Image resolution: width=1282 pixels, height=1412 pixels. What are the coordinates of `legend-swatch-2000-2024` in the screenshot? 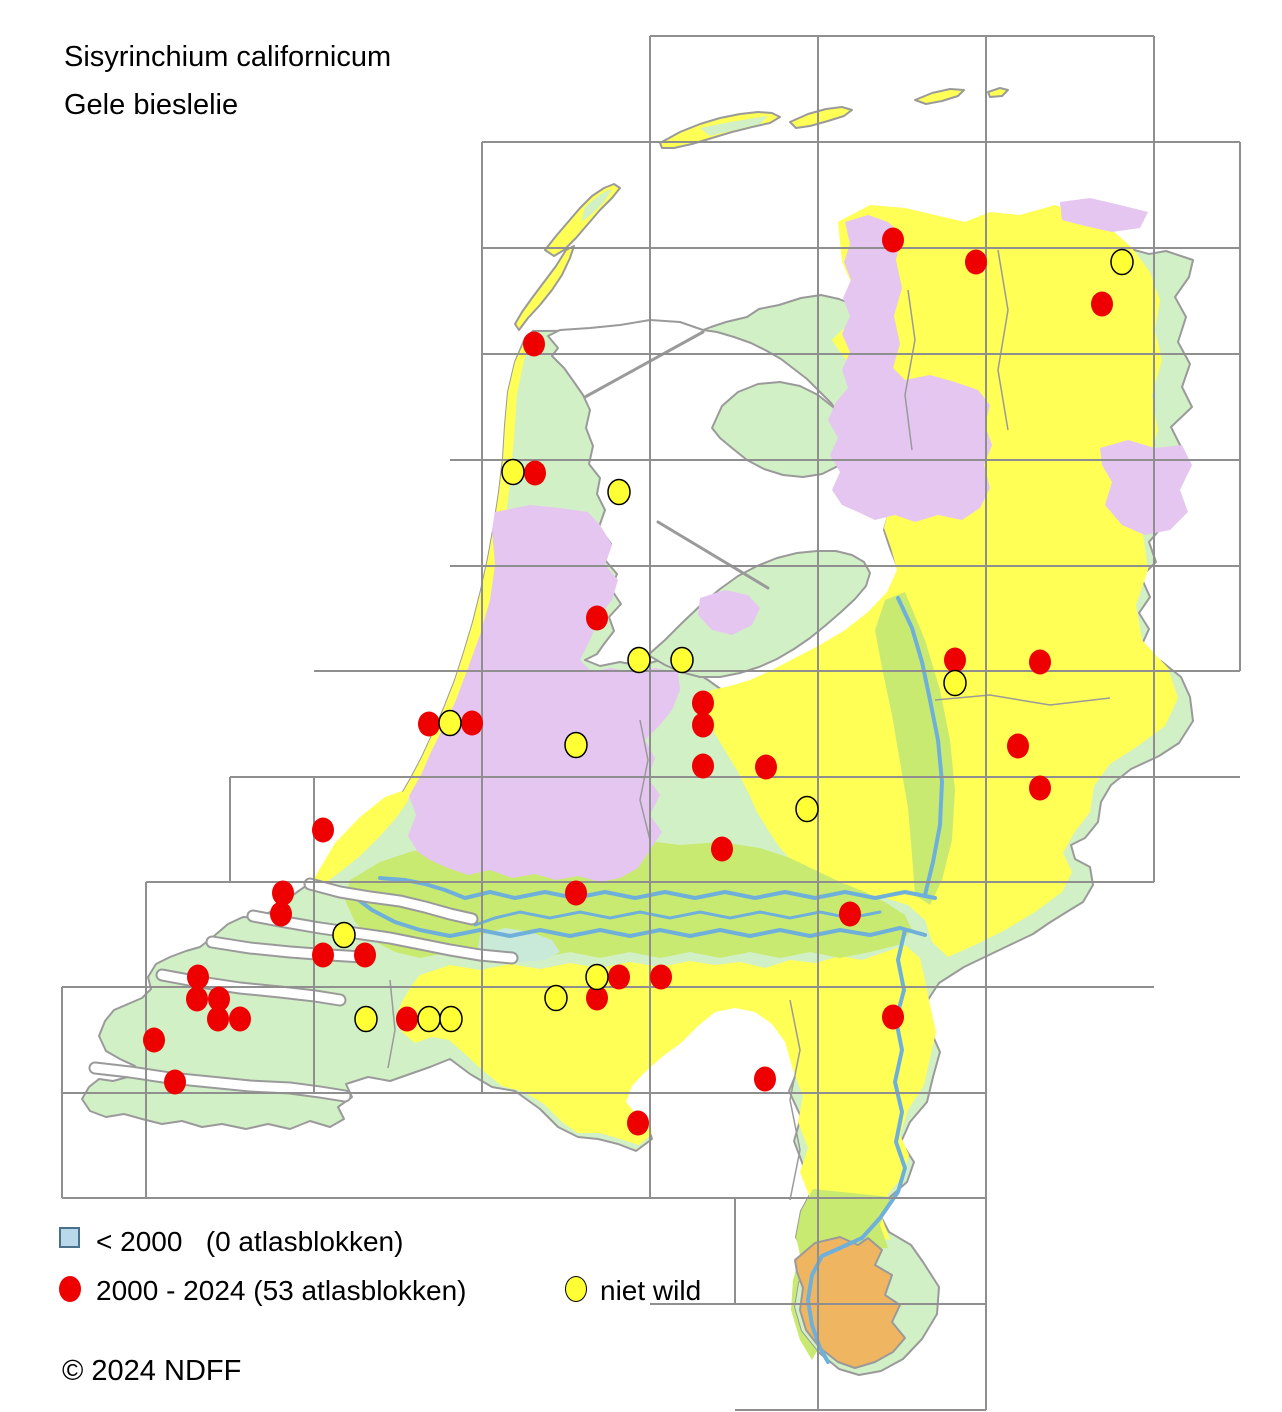 It's located at (70, 1289).